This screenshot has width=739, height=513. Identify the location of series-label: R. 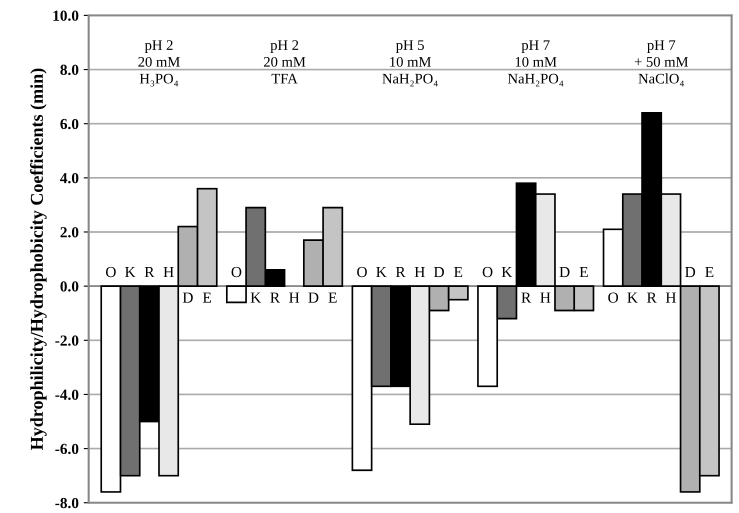
(275, 297).